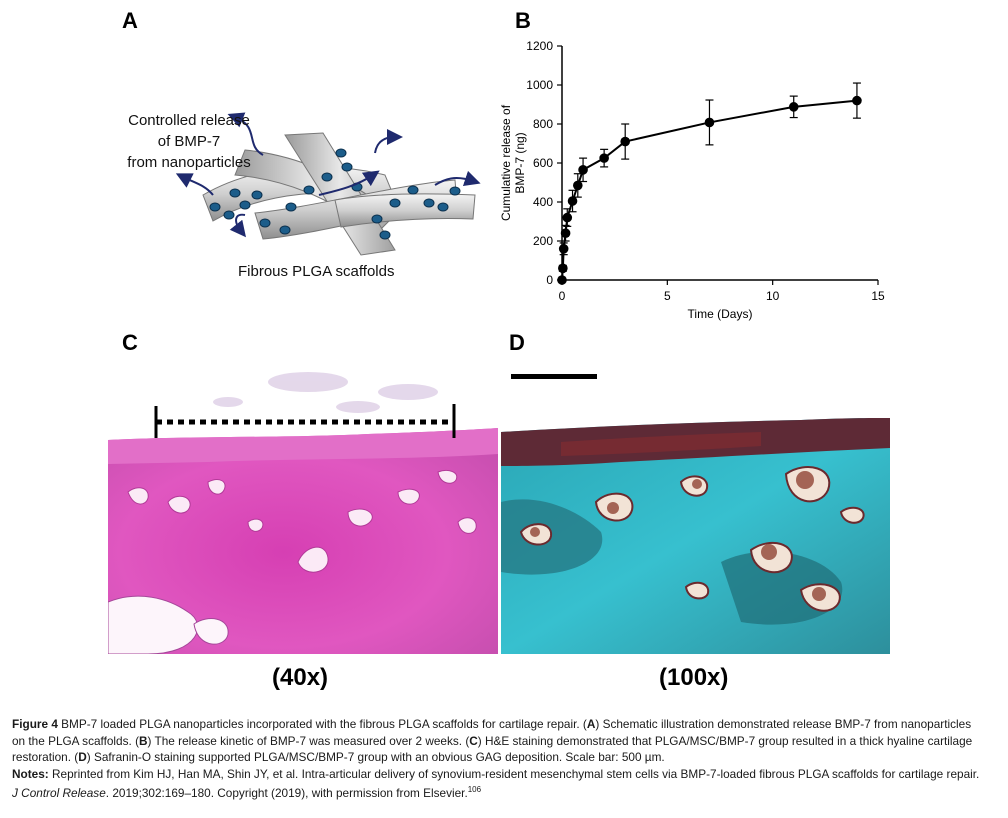  What do you see at coordinates (562, 296) in the screenshot?
I see `x-tick-label: 0` at bounding box center [562, 296].